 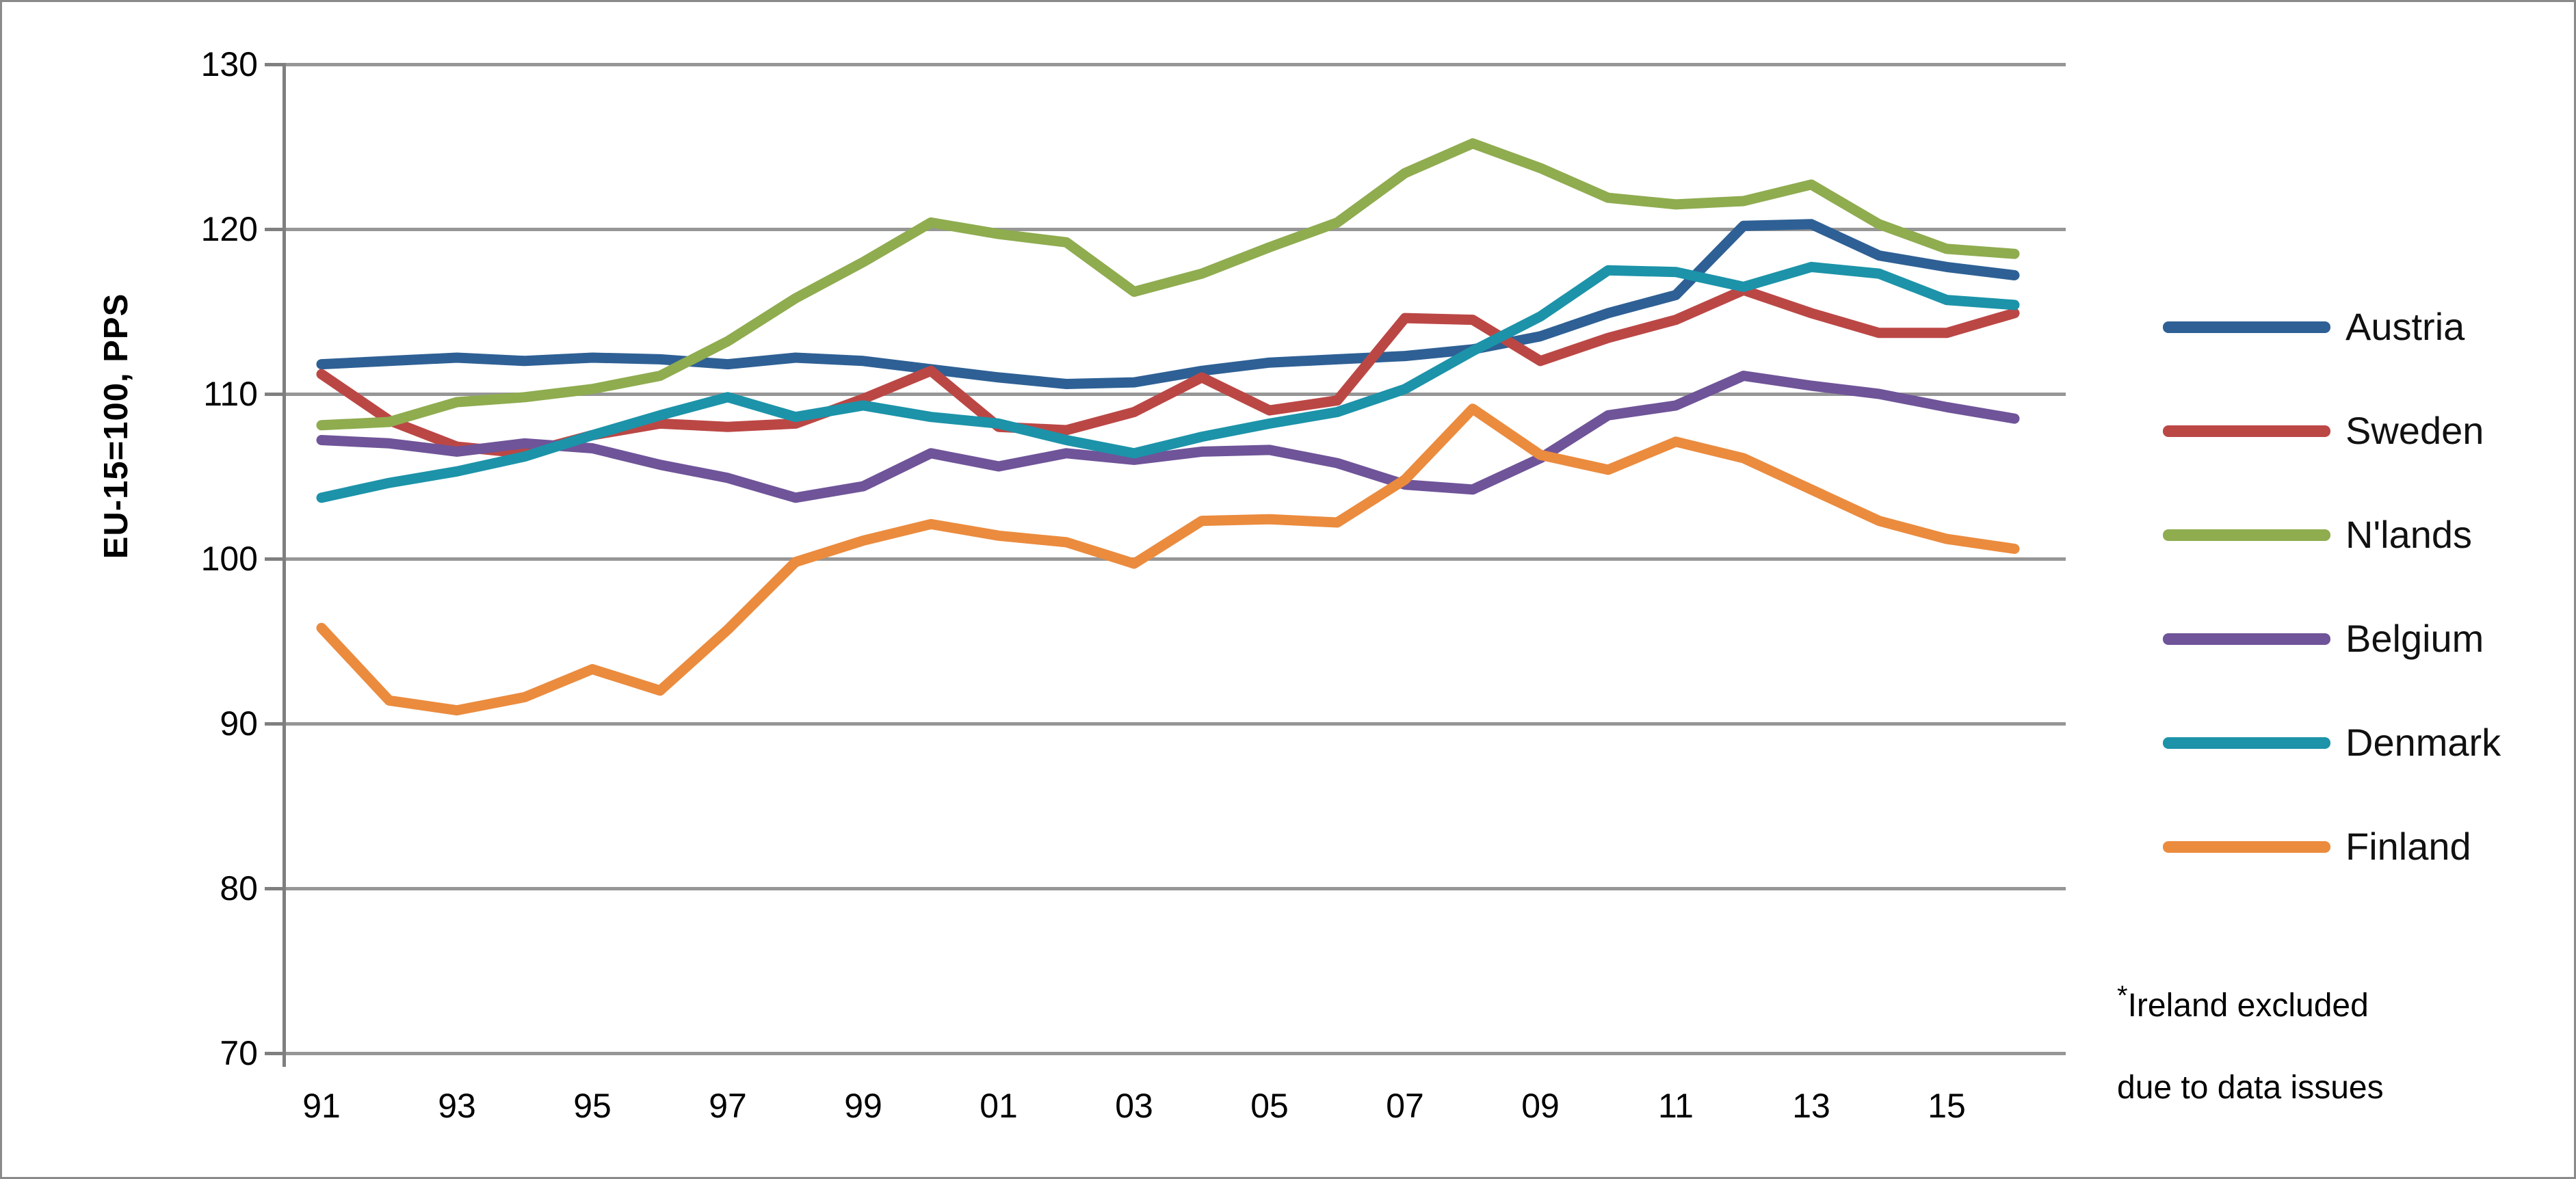 I want to click on legend-label: Austria, so click(x=2405, y=326).